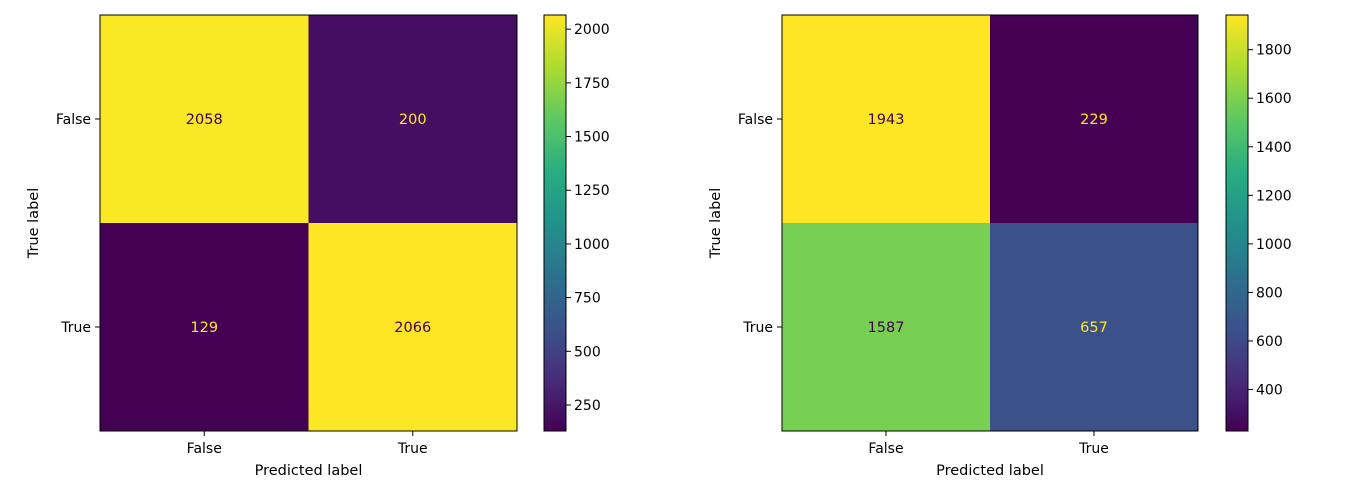  I want to click on colorbar-tick-label-2: 800, so click(1269, 293).